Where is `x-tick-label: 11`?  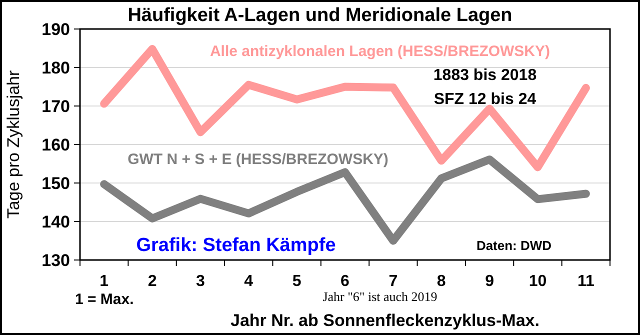 x-tick-label: 11 is located at coordinates (585, 281).